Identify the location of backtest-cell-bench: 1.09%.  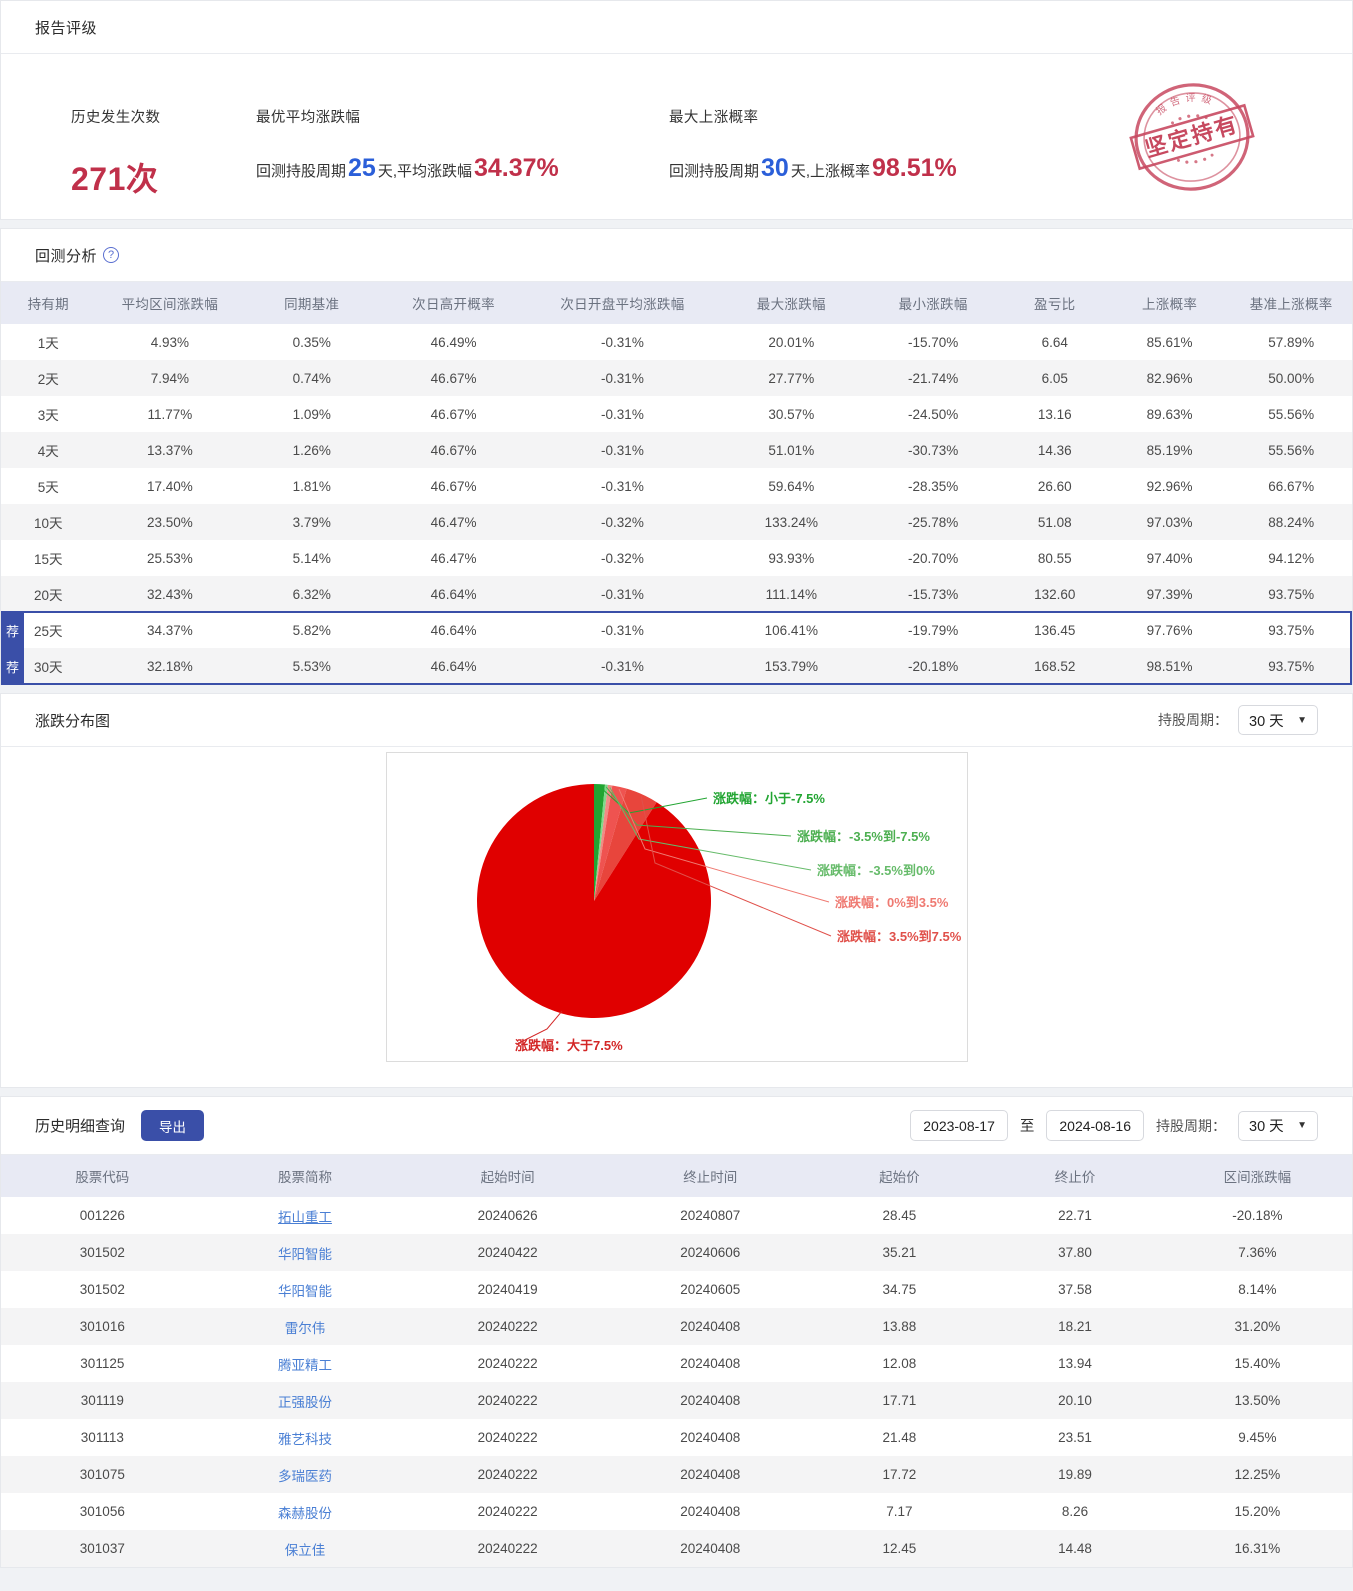
(311, 414).